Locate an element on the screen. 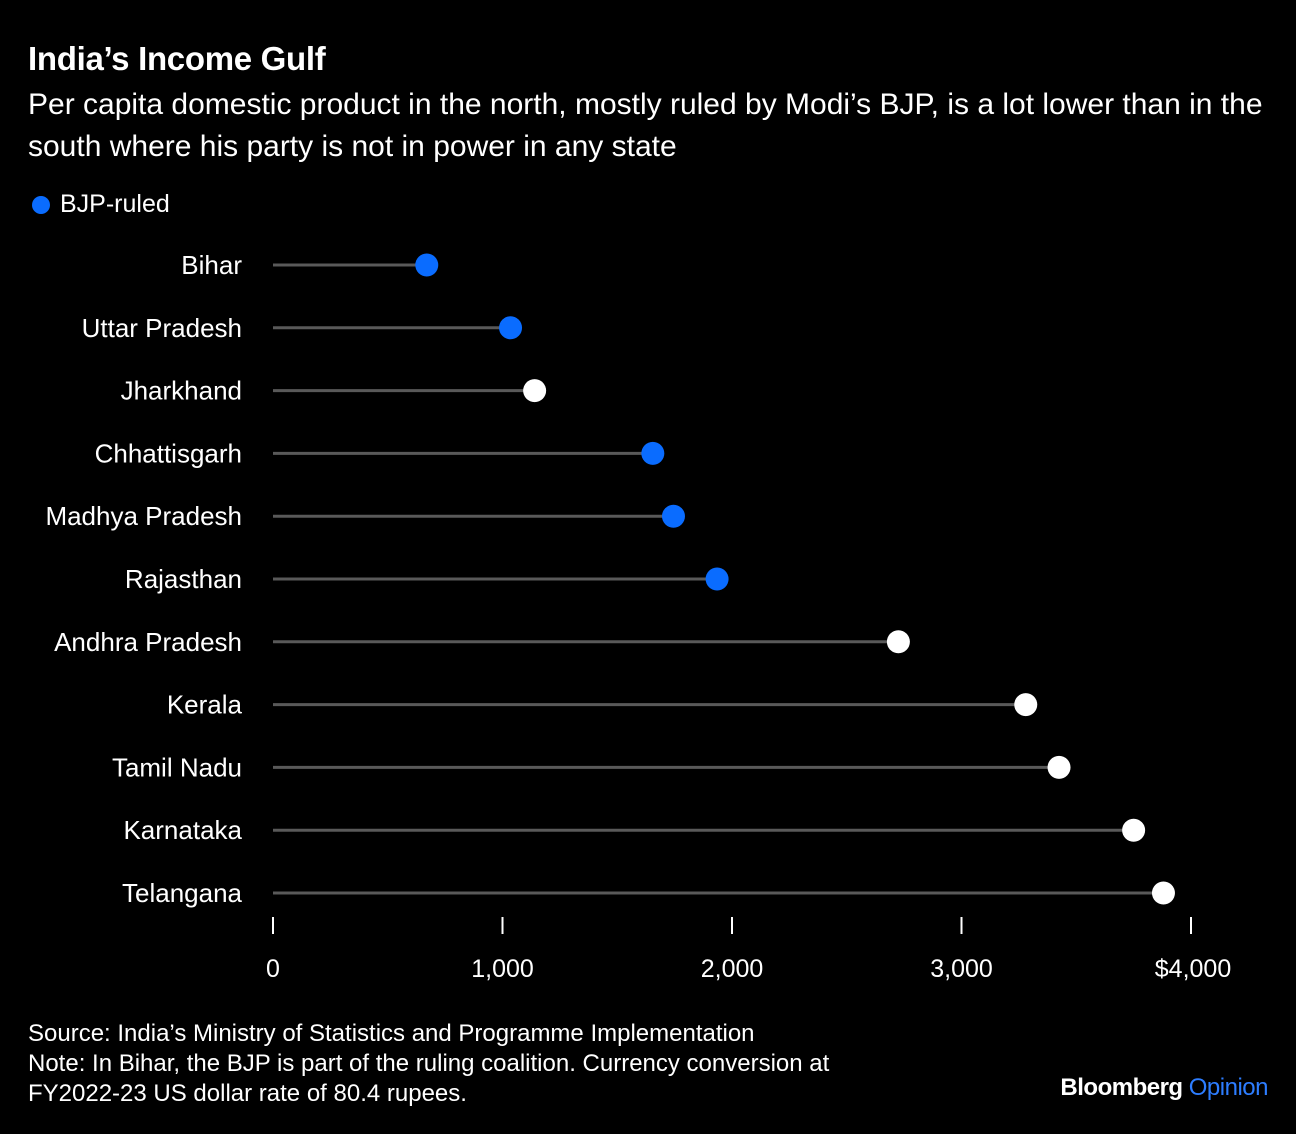 The height and width of the screenshot is (1134, 1296). category-label-uttar-pradesh: Uttar Pradesh is located at coordinates (162, 328).